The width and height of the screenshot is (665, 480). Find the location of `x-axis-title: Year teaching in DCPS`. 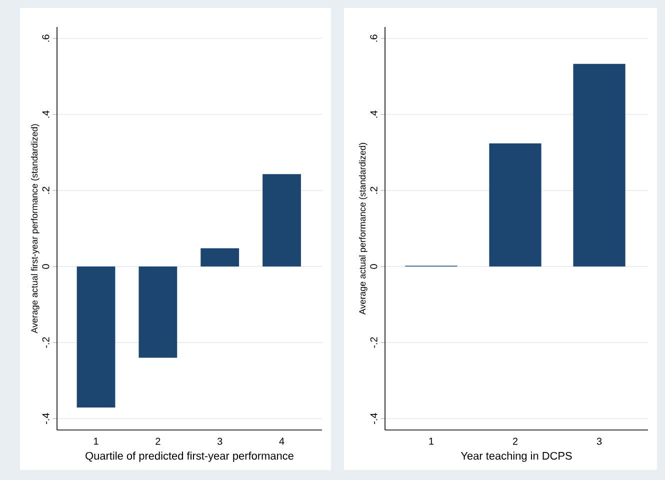

x-axis-title: Year teaching in DCPS is located at coordinates (516, 457).